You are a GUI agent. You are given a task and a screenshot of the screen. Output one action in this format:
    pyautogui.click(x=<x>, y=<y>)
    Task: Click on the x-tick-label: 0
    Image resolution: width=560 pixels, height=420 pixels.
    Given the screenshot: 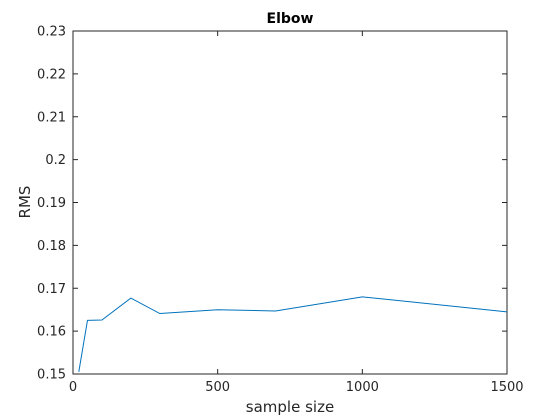 What is the action you would take?
    pyautogui.click(x=73, y=387)
    